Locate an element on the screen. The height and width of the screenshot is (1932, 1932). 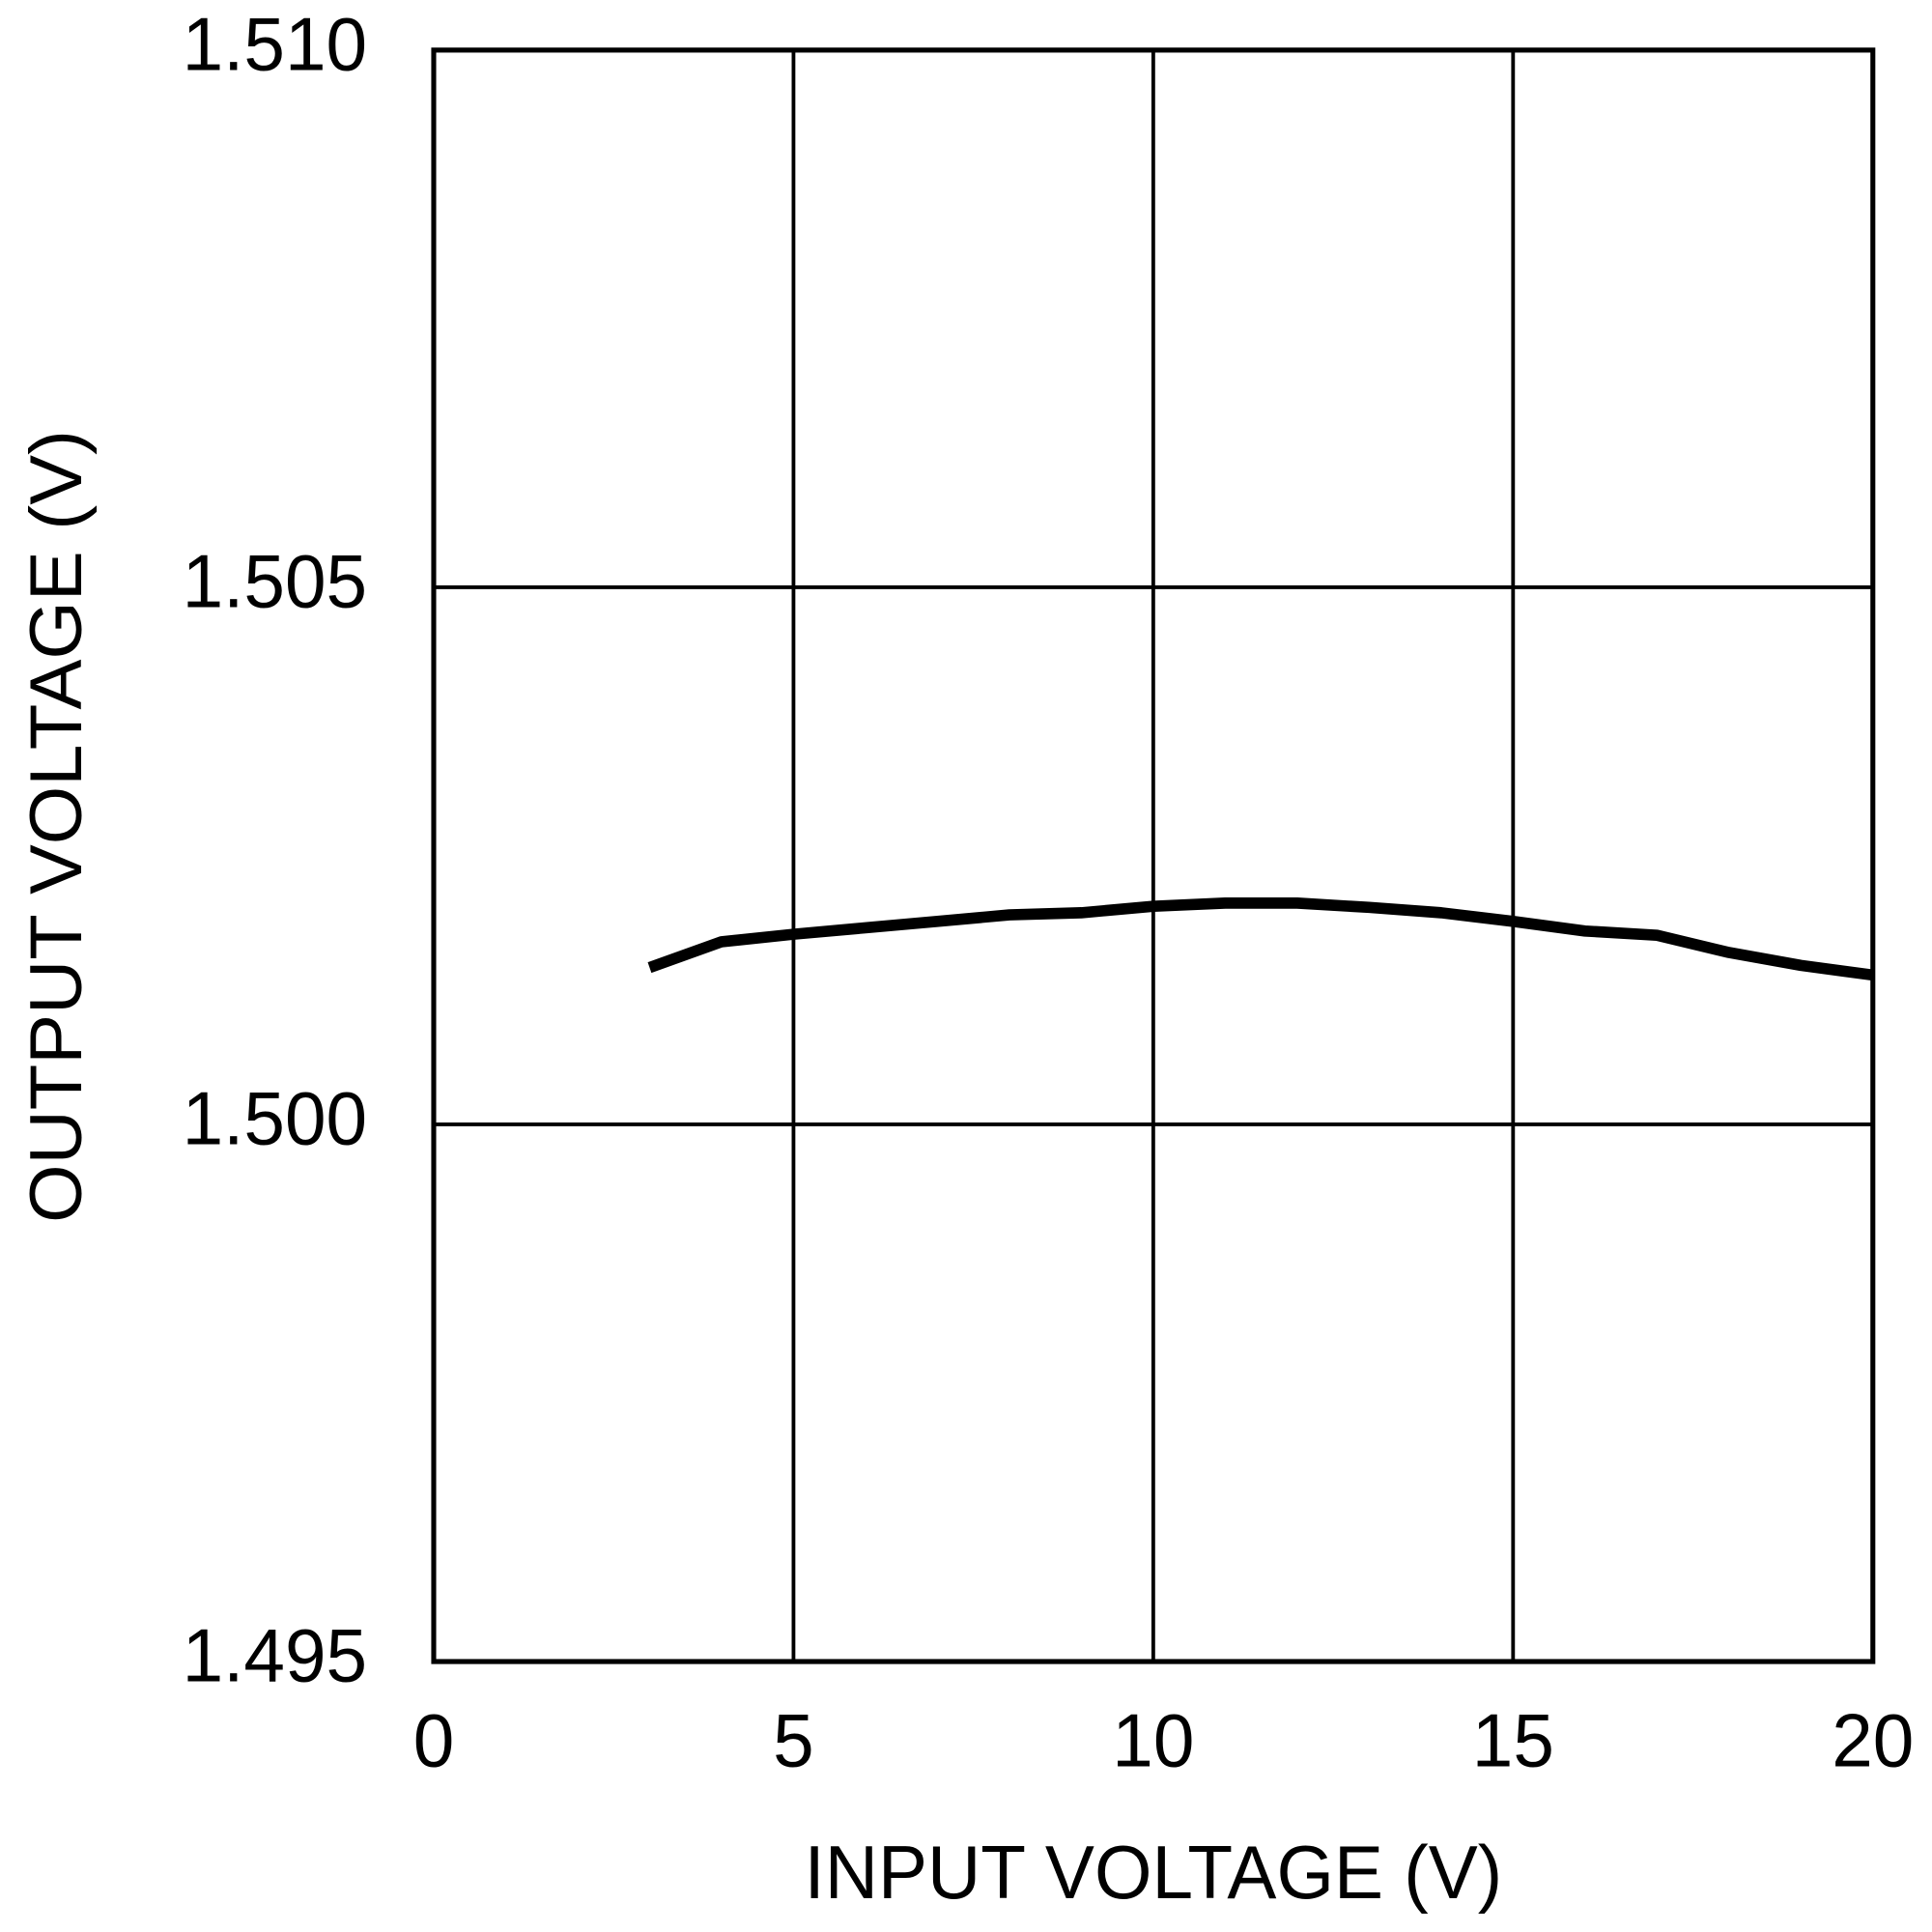
y-tick-label: 1.510 is located at coordinates (275, 45).